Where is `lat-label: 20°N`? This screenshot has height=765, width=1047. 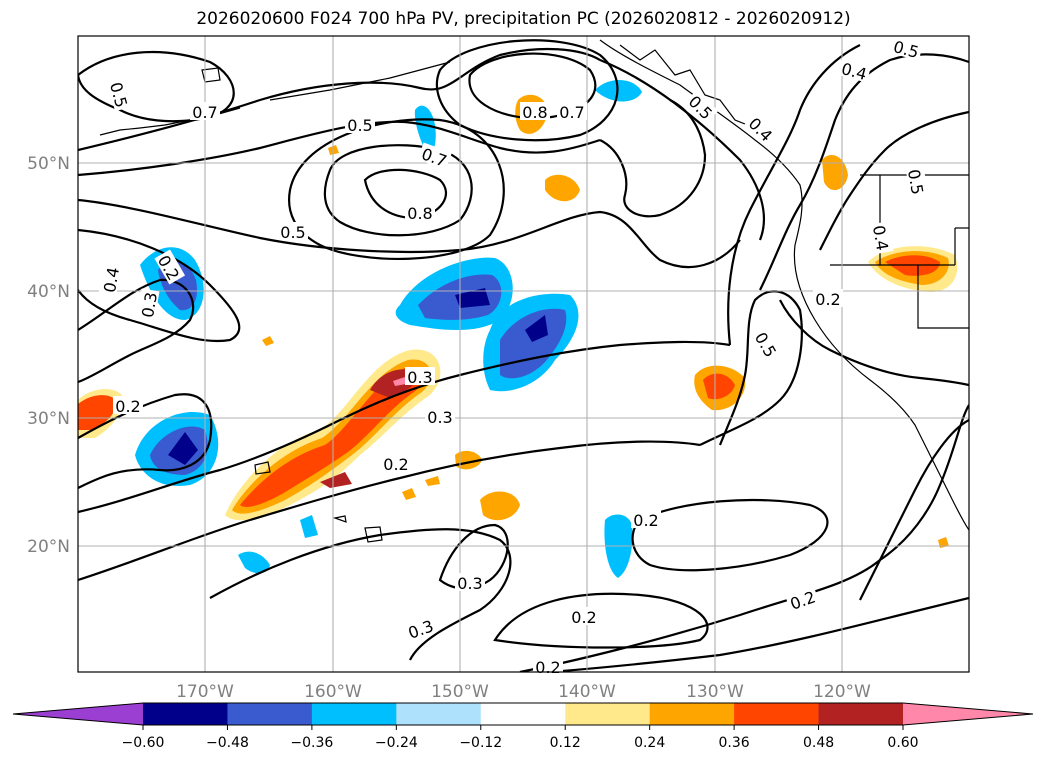
lat-label: 20°N is located at coordinates (48, 547).